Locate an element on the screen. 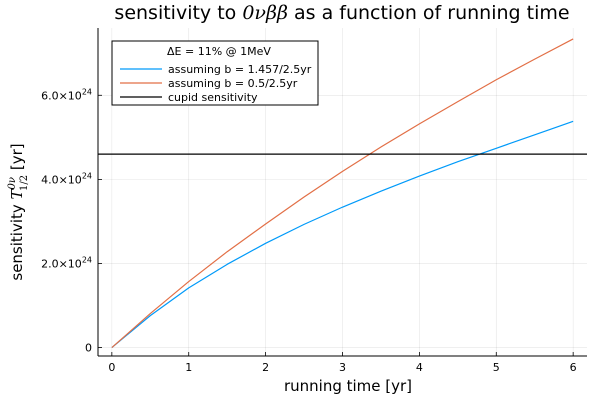 This screenshot has width=600, height=400. y-axis-label: sensitivity T0ν1/2 [yr] is located at coordinates (18, 211).